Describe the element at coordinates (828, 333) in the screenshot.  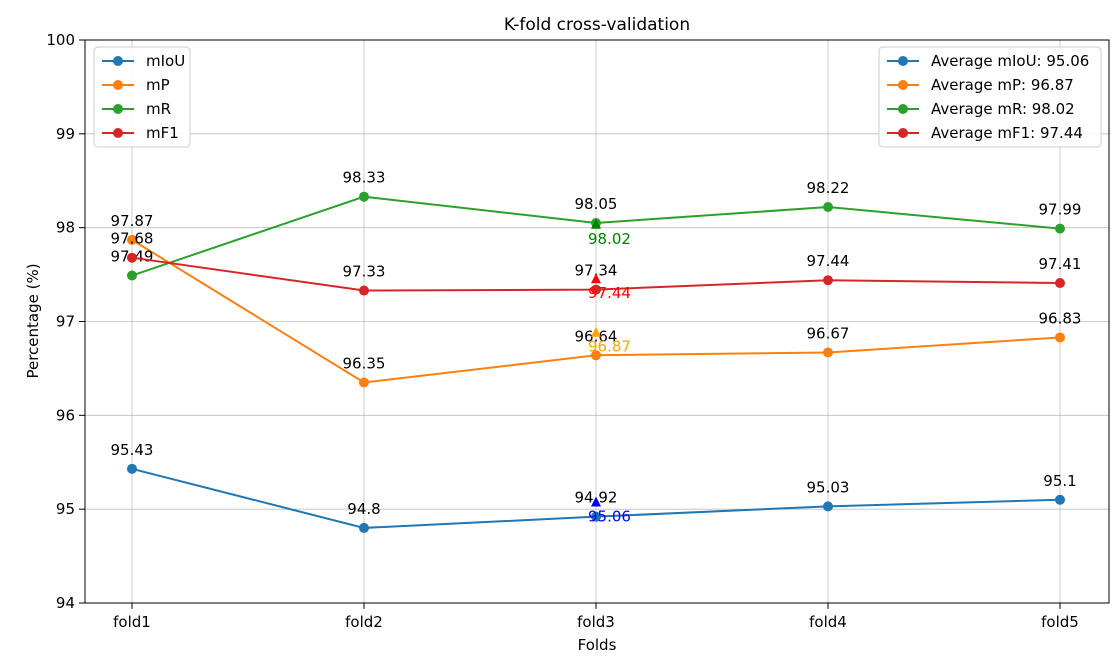
I see `data-label: 96.67` at that location.